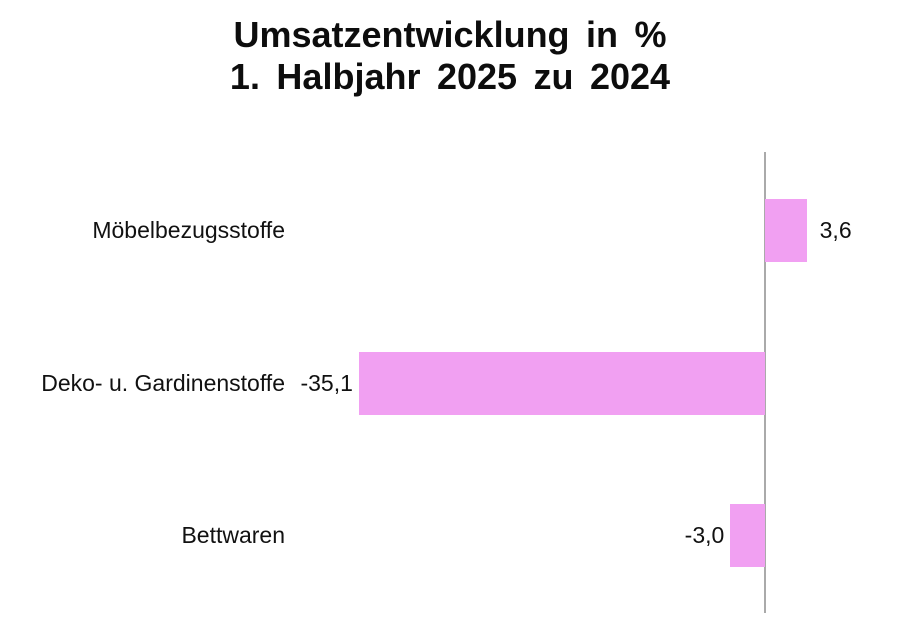 The image size is (900, 633). Describe the element at coordinates (450, 34) in the screenshot. I see `chart-title-line1: Umsatzentwicklung in %` at that location.